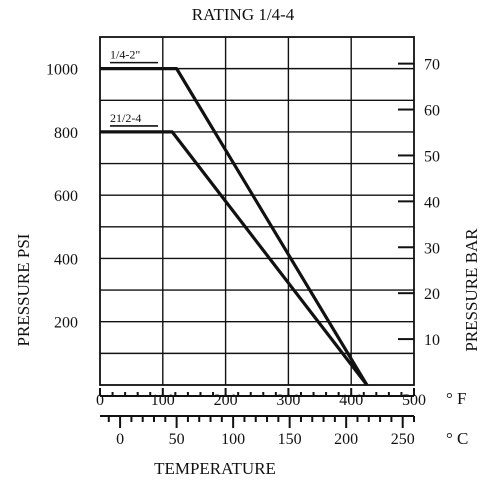 This screenshot has width=488, height=481. Describe the element at coordinates (432, 294) in the screenshot. I see `y-tick-label-bar: 20` at that location.